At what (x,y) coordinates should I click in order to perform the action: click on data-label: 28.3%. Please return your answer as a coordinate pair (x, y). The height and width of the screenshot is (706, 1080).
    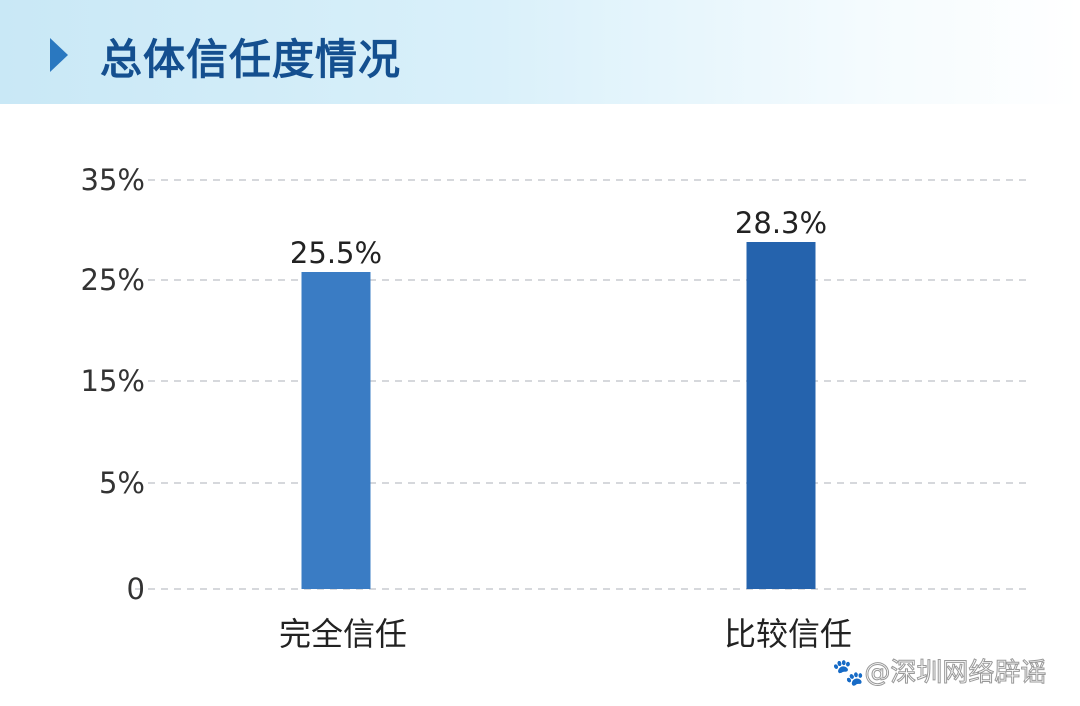
    Looking at the image, I should click on (781, 223).